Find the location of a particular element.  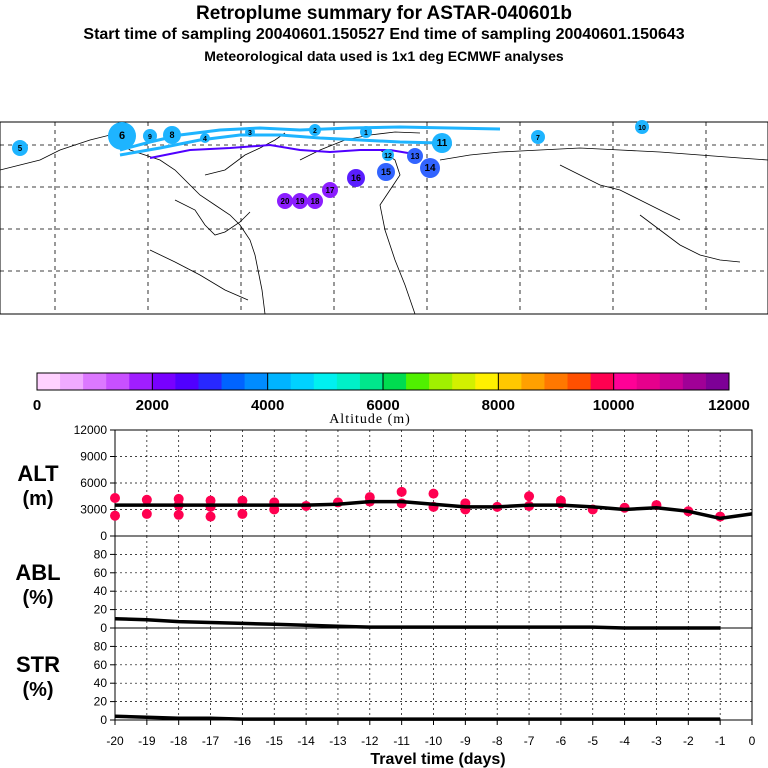

map-marker-label: 10 is located at coordinates (642, 128).